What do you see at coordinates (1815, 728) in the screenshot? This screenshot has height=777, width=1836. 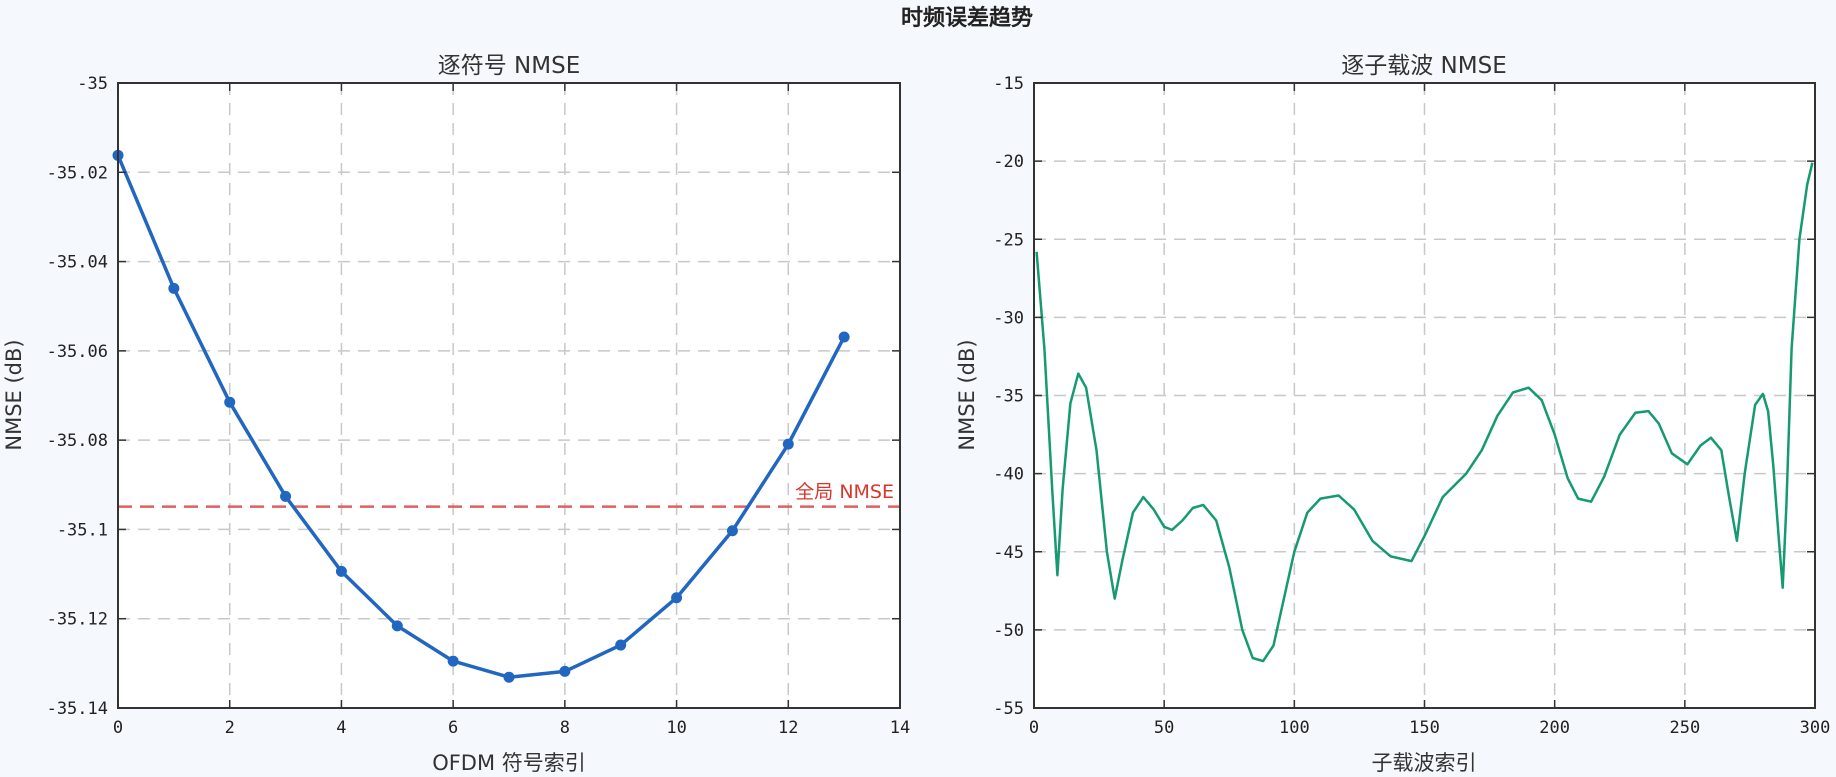 I see `x-tick-label: 300` at bounding box center [1815, 728].